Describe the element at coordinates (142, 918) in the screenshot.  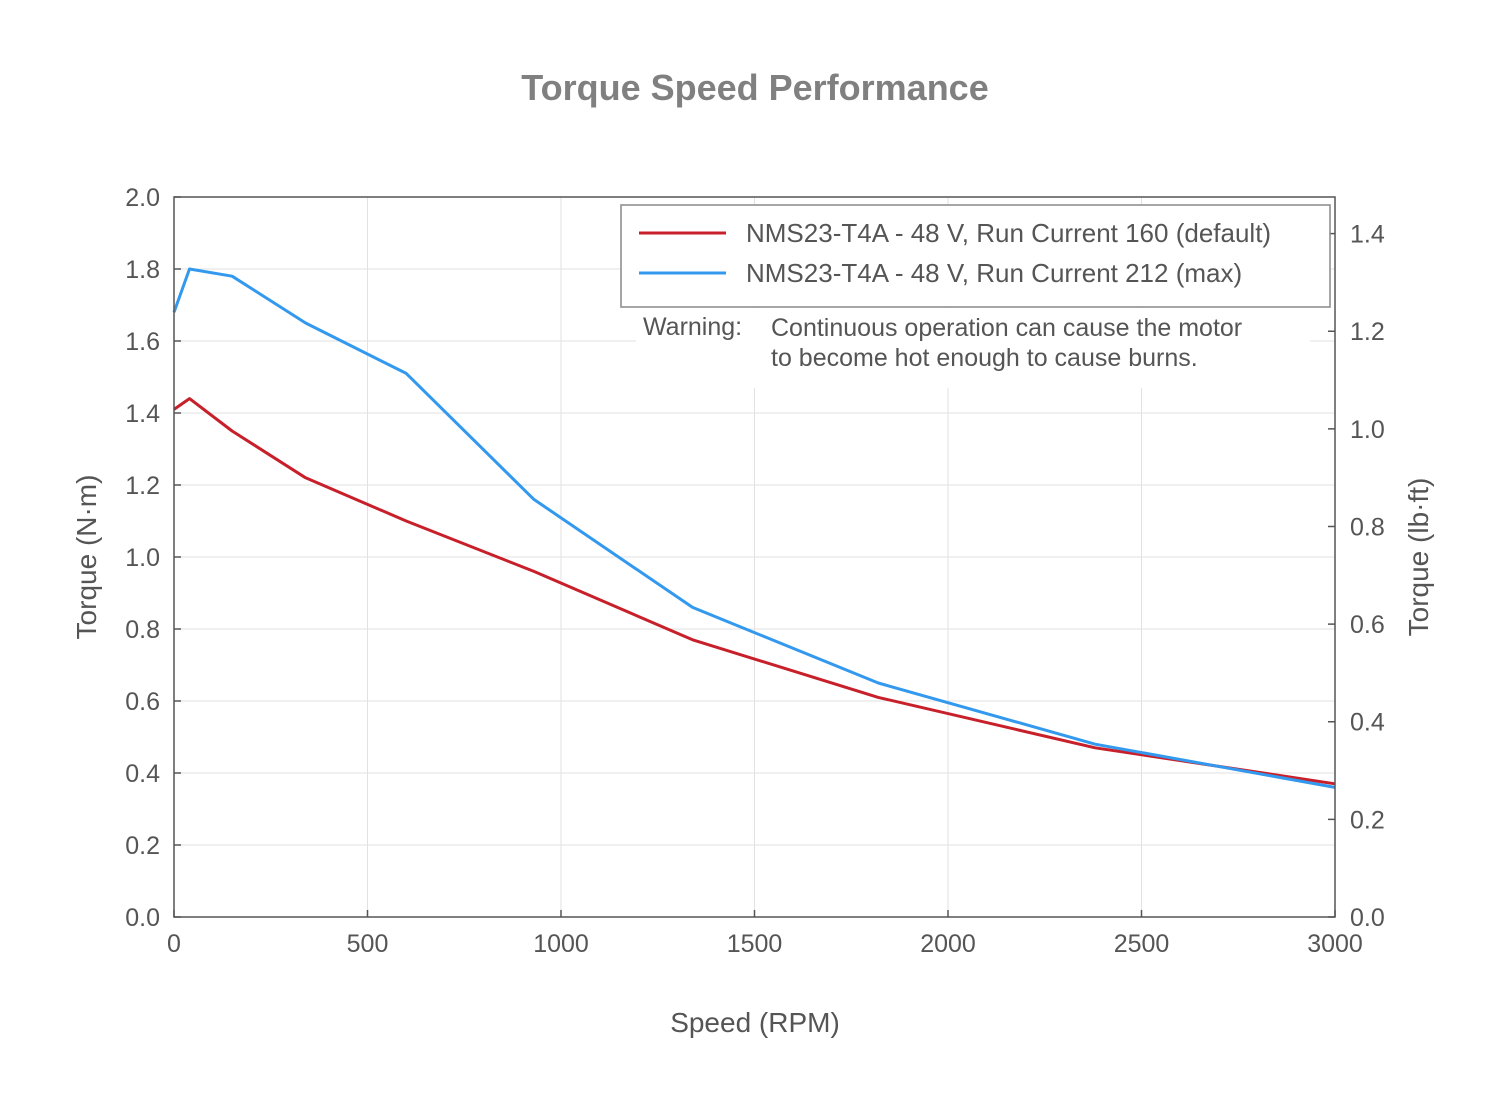
I see `y-tick-label: 0.0` at that location.